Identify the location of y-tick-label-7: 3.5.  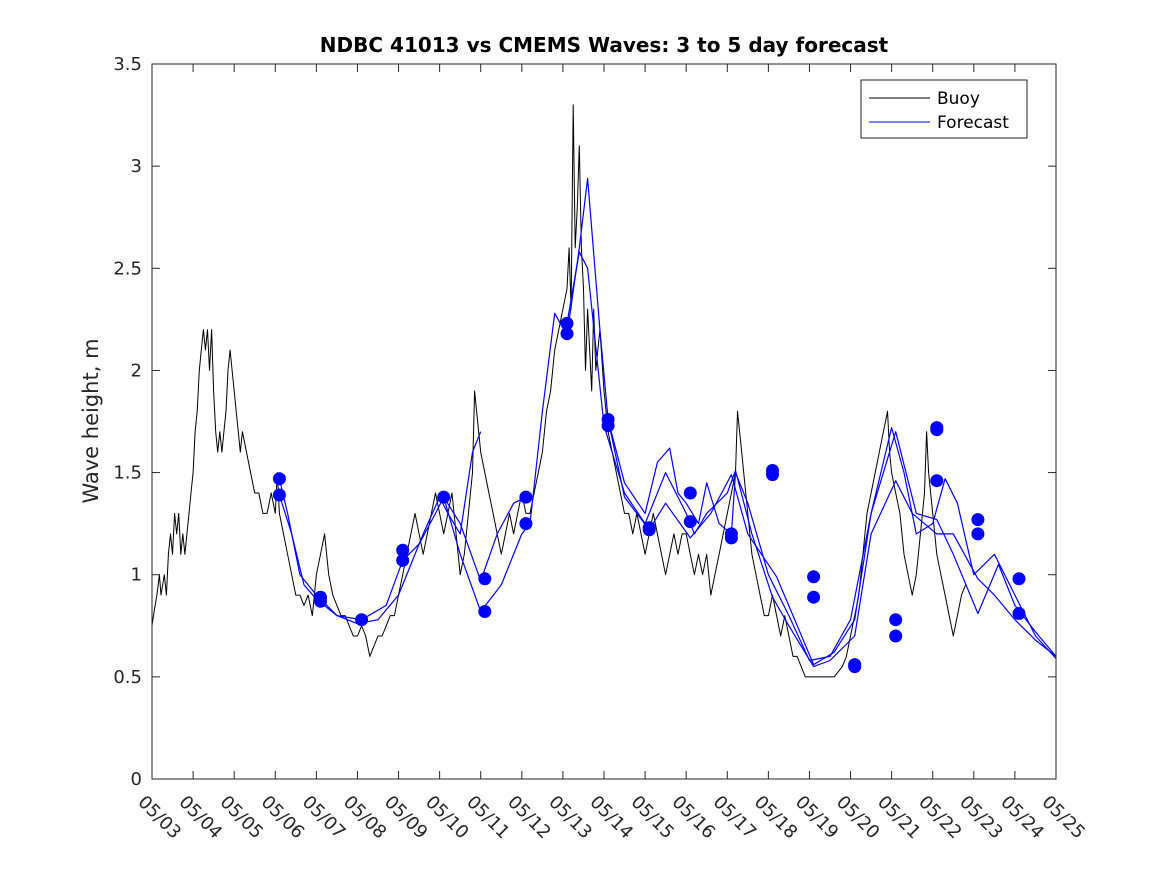
(127, 64).